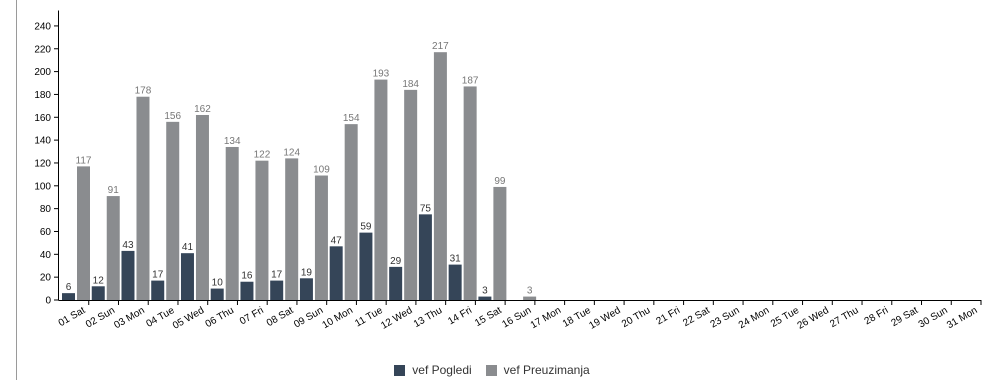  I want to click on x-tick-label: 12 Wed, so click(396, 318).